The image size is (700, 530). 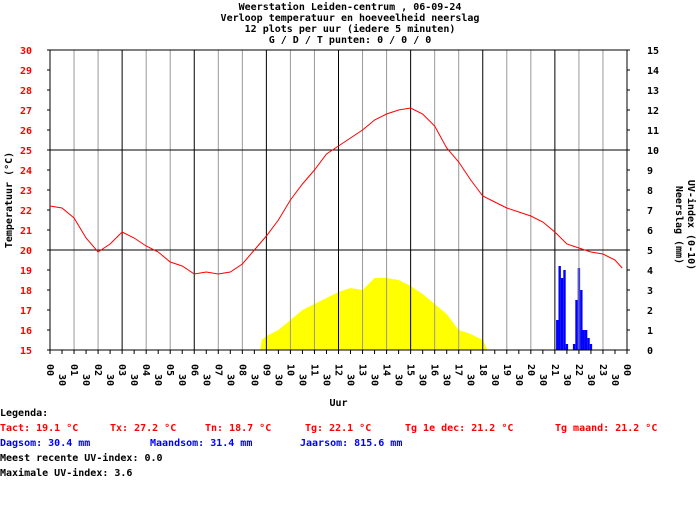 What do you see at coordinates (26, 71) in the screenshot?
I see `y-tick-label: 29` at bounding box center [26, 71].